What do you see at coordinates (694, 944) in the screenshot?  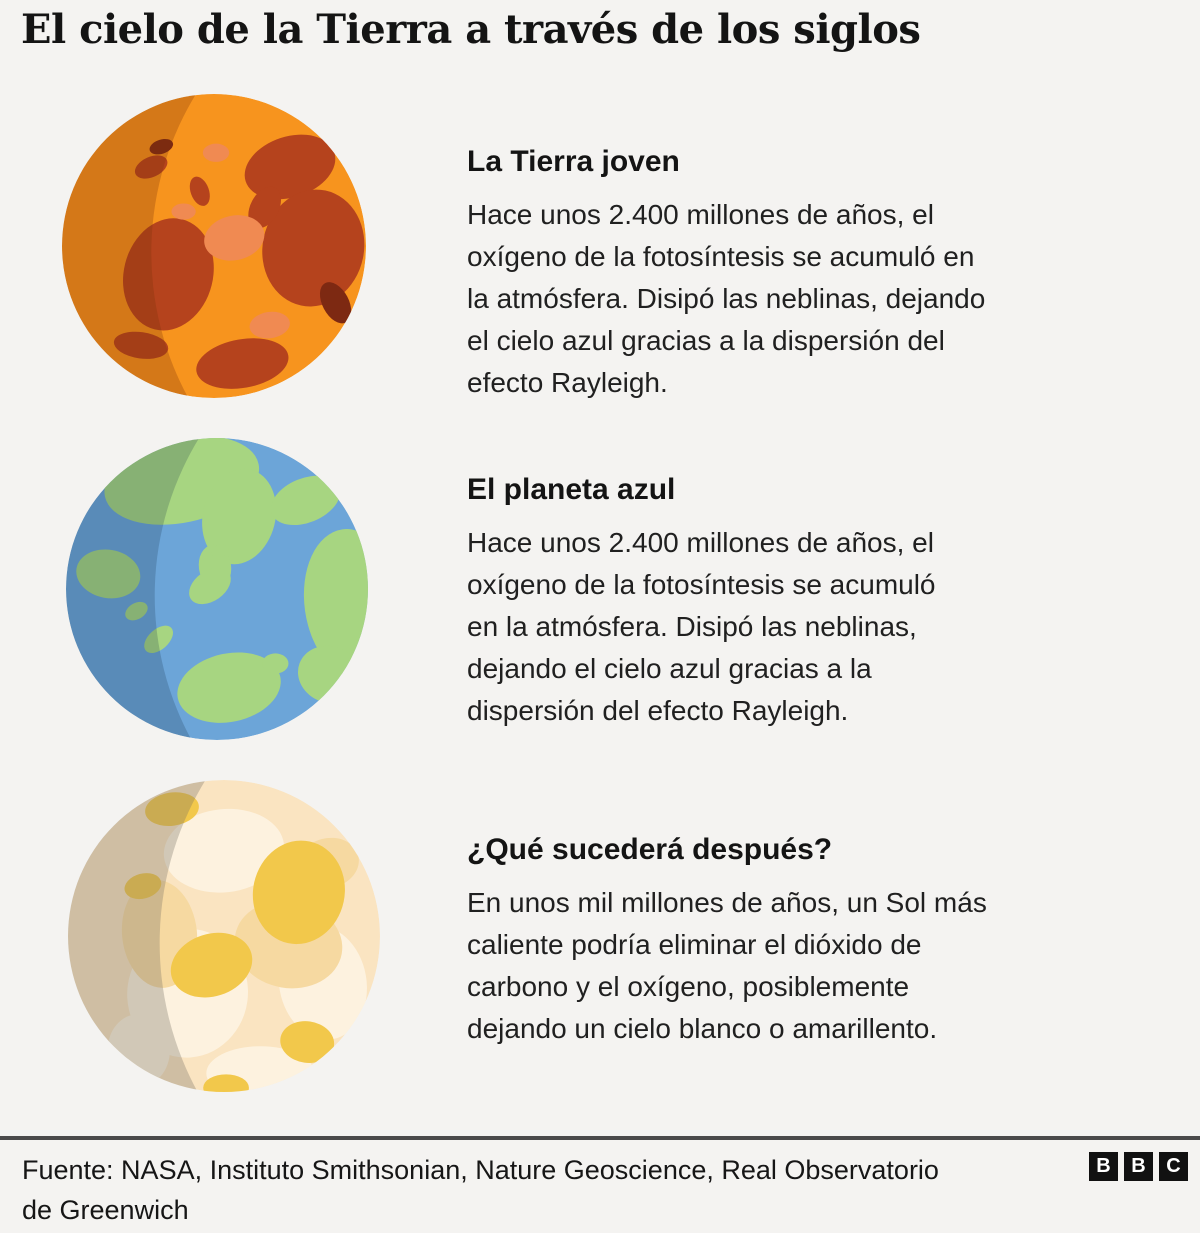 I see `body-line: caliente podría eliminar el dióxido de` at bounding box center [694, 944].